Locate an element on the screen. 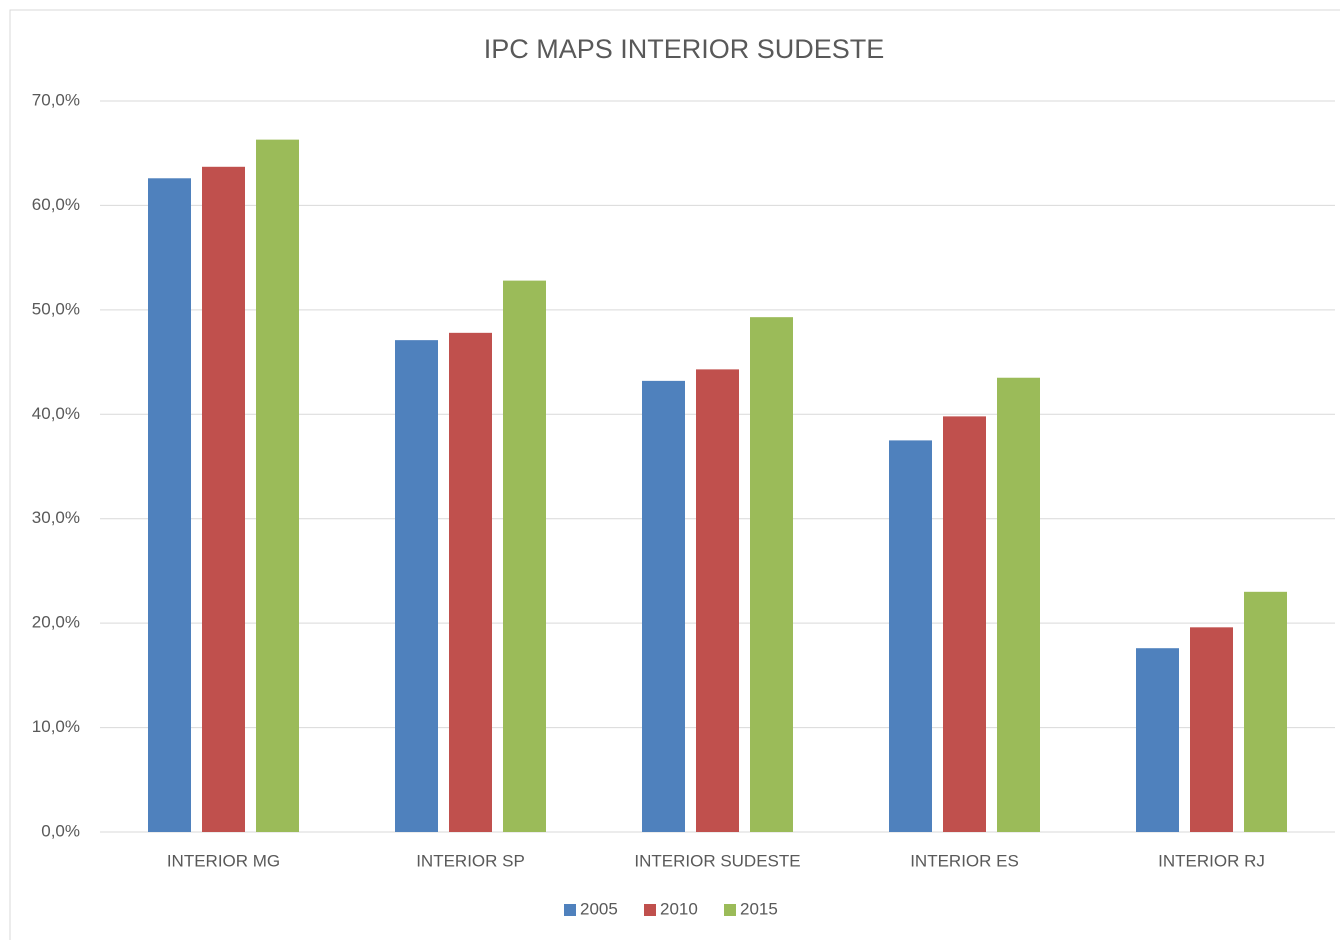 The image size is (1340, 940). x-tick-label: INTERIOR SP is located at coordinates (470, 860).